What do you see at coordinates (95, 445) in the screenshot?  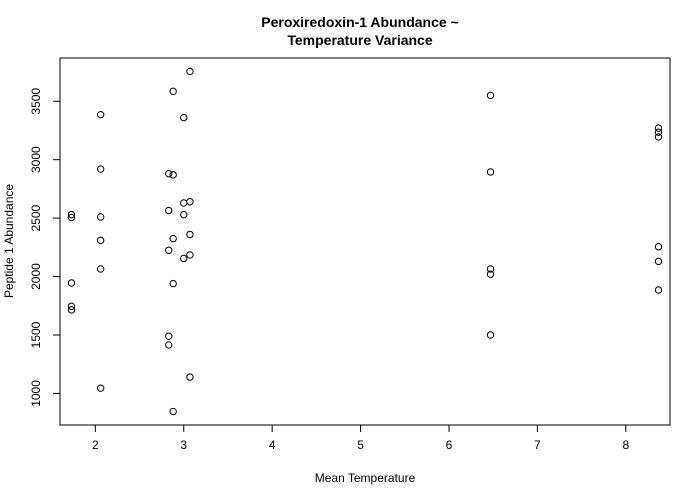 I see `x-tick-label: 2` at bounding box center [95, 445].